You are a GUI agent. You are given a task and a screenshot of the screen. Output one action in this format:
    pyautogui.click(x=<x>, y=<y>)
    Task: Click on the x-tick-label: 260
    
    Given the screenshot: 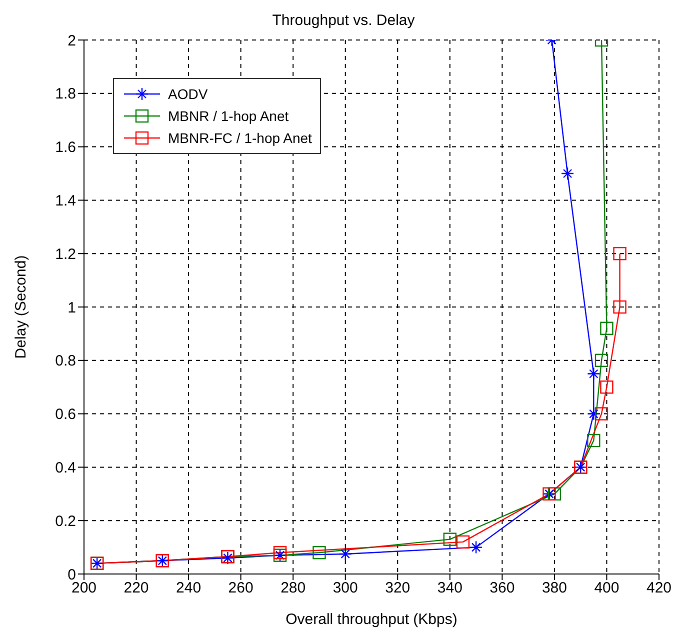 What is the action you would take?
    pyautogui.click(x=241, y=588)
    